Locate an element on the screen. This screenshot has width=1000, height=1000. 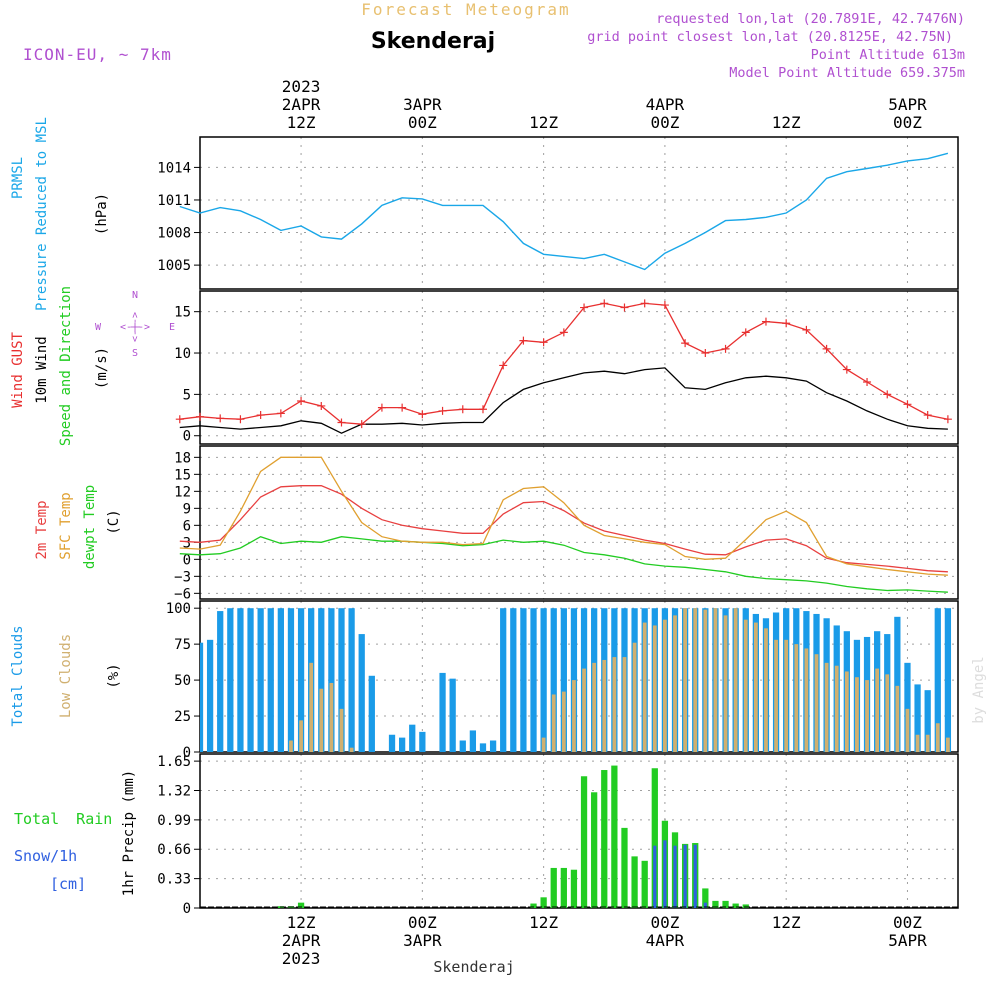
temp-sfc-line is located at coordinates (563, 516).